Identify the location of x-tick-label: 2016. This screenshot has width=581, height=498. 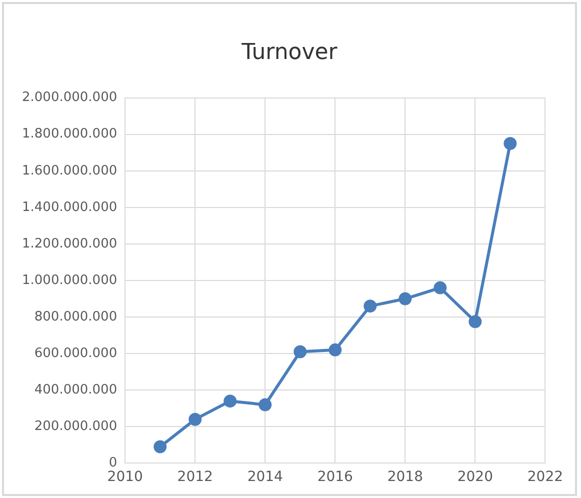
(335, 477).